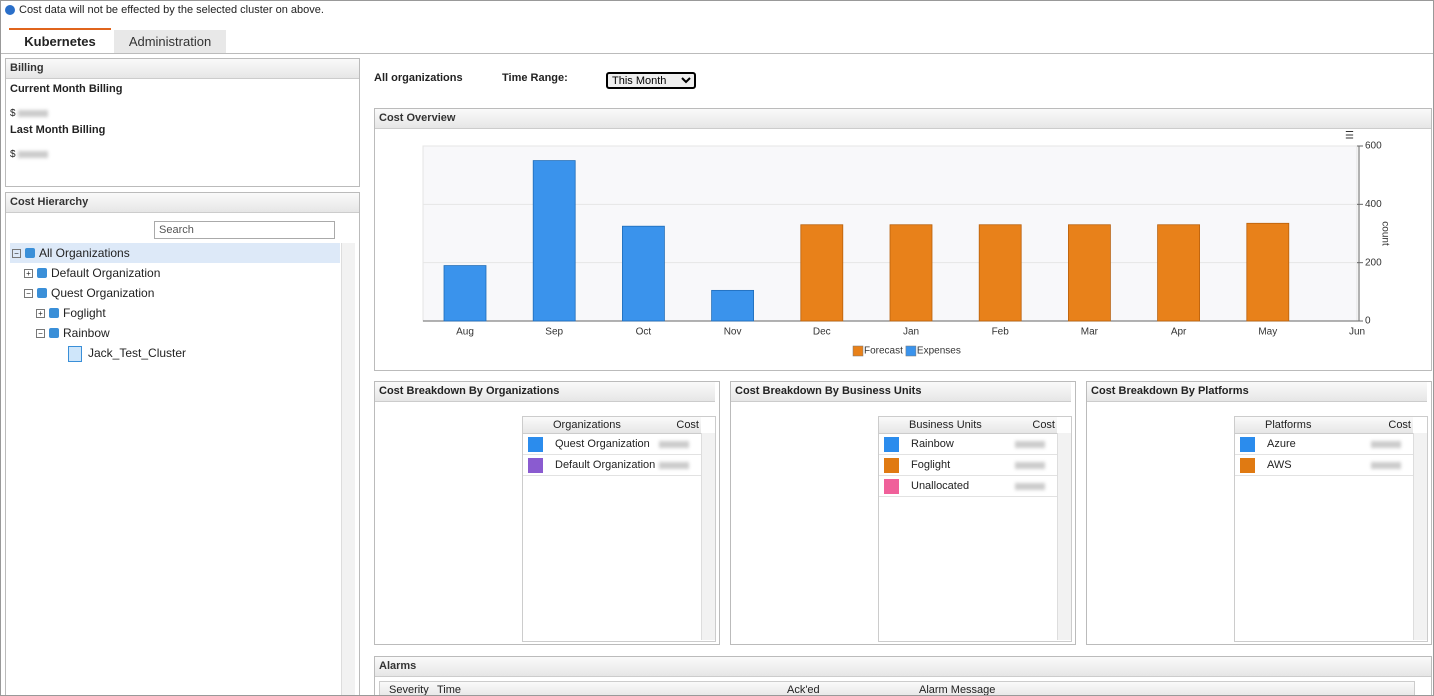 The image size is (1434, 696). Describe the element at coordinates (170, 41) in the screenshot. I see `tab: Administration` at that location.